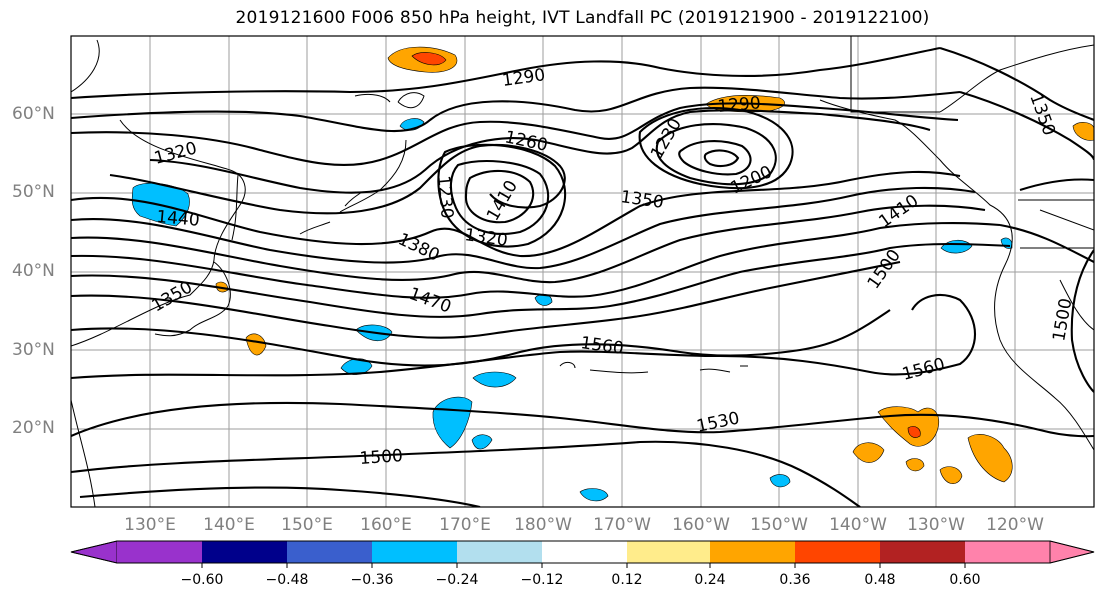  Describe the element at coordinates (1072, 552) in the screenshot. I see `colorbar-high-extend` at that location.